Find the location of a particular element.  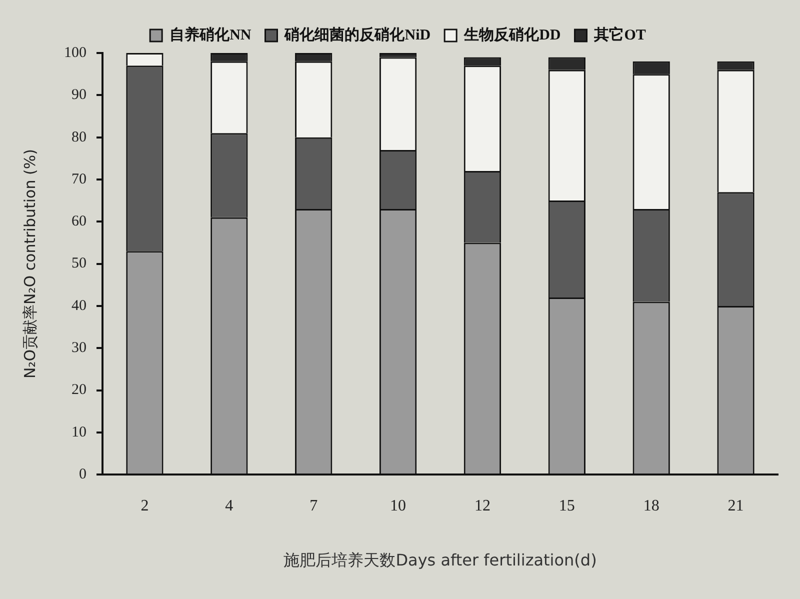

y-tick-label: 50 is located at coordinates (79, 264).